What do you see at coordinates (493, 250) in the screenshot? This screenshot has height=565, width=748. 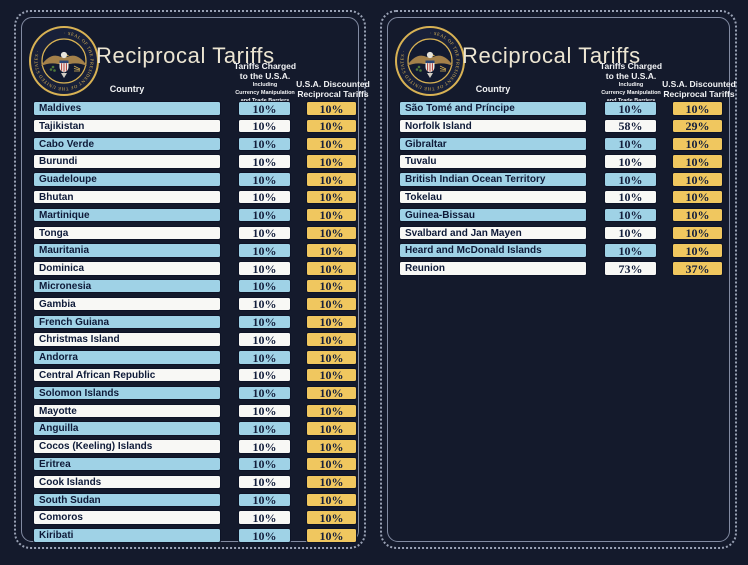 I see `country-cell: Heard and McDonald Islands` at bounding box center [493, 250].